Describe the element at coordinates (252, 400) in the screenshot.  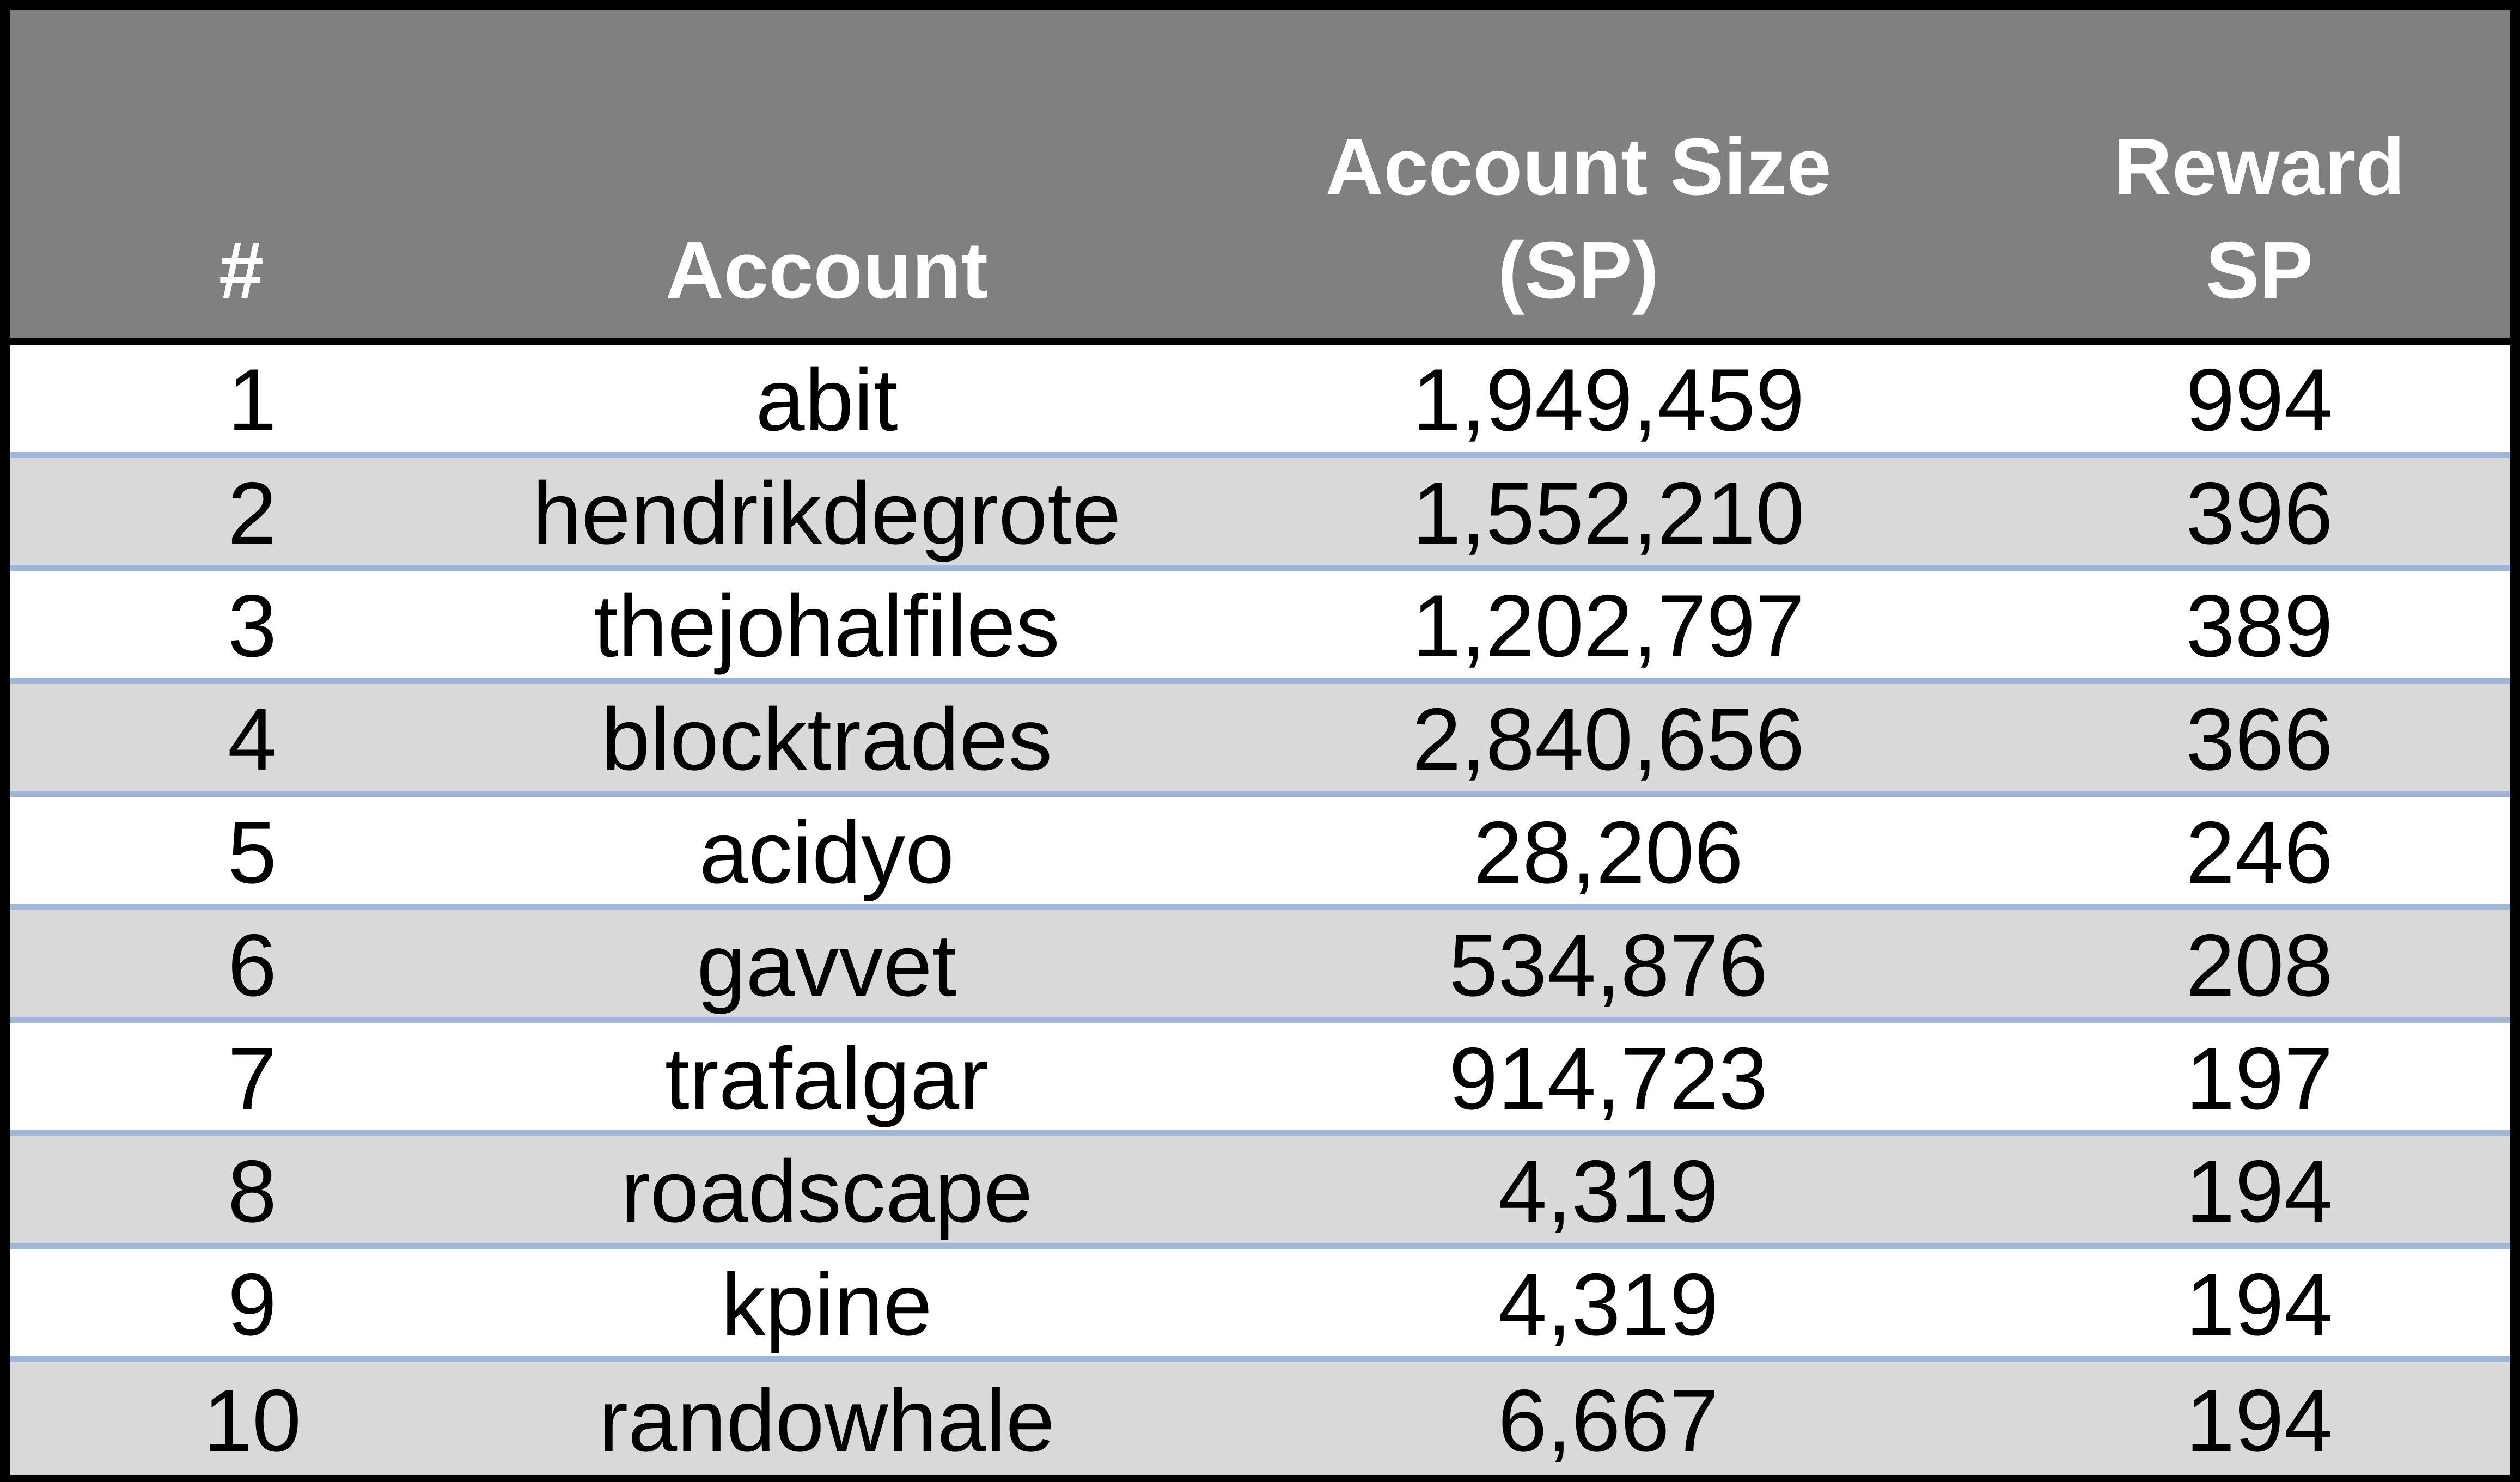
I see `rank-cell: 1` at that location.